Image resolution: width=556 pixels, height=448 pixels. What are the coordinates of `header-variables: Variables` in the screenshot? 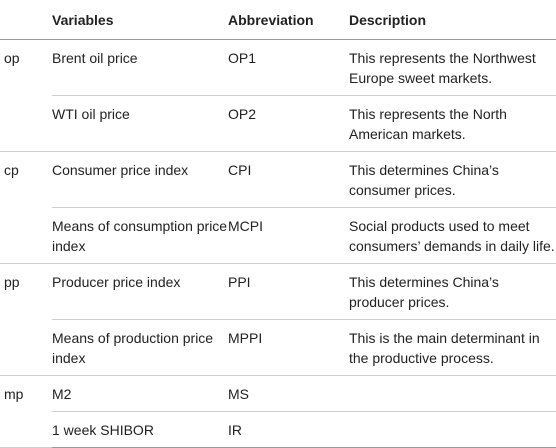 It's located at (140, 20).